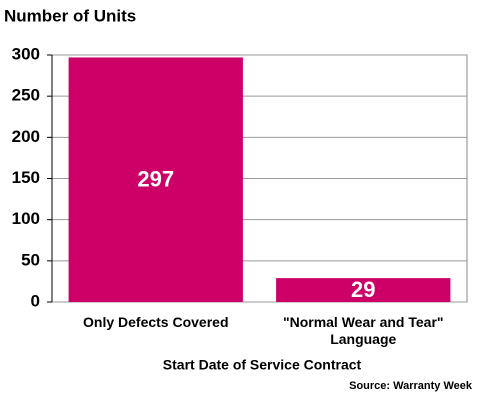 The width and height of the screenshot is (480, 400). I want to click on chart-title: Number of Units, so click(70, 15).